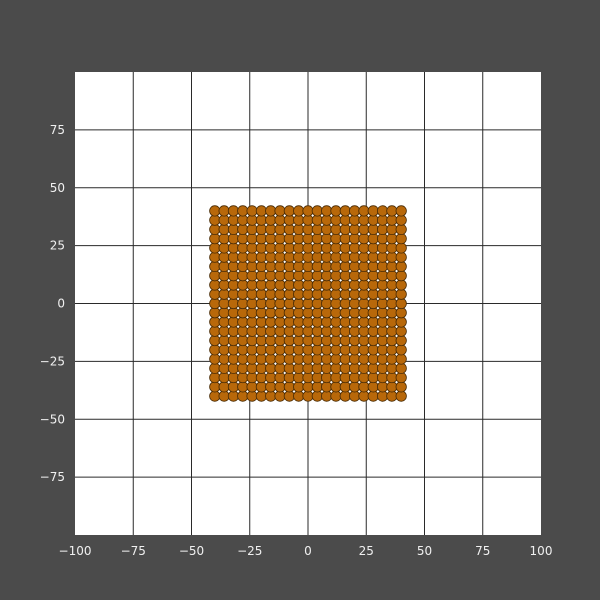 The height and width of the screenshot is (600, 600). Describe the element at coordinates (61, 304) in the screenshot. I see `y-tick-label: 0` at that location.